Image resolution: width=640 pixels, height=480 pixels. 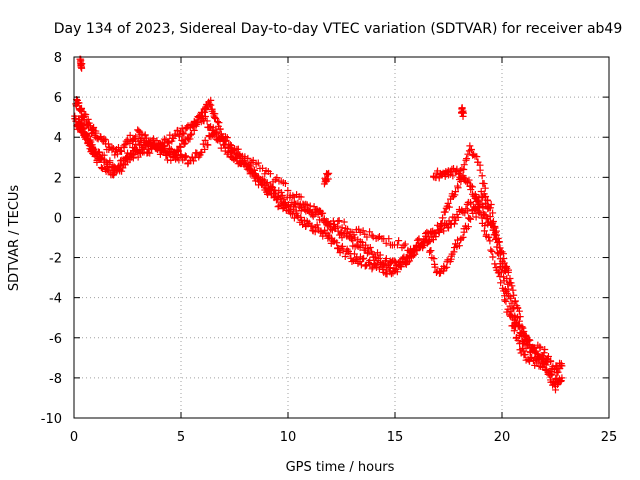 What do you see at coordinates (58, 218) in the screenshot?
I see `y-tick-label: 0` at bounding box center [58, 218].